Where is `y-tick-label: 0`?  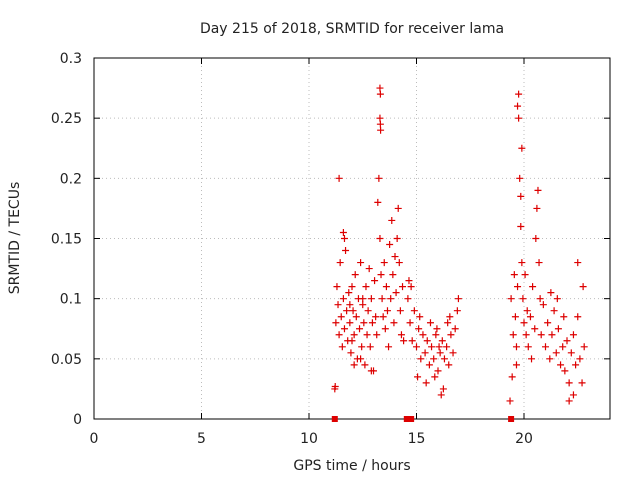 y-tick-label: 0 is located at coordinates (77, 420).